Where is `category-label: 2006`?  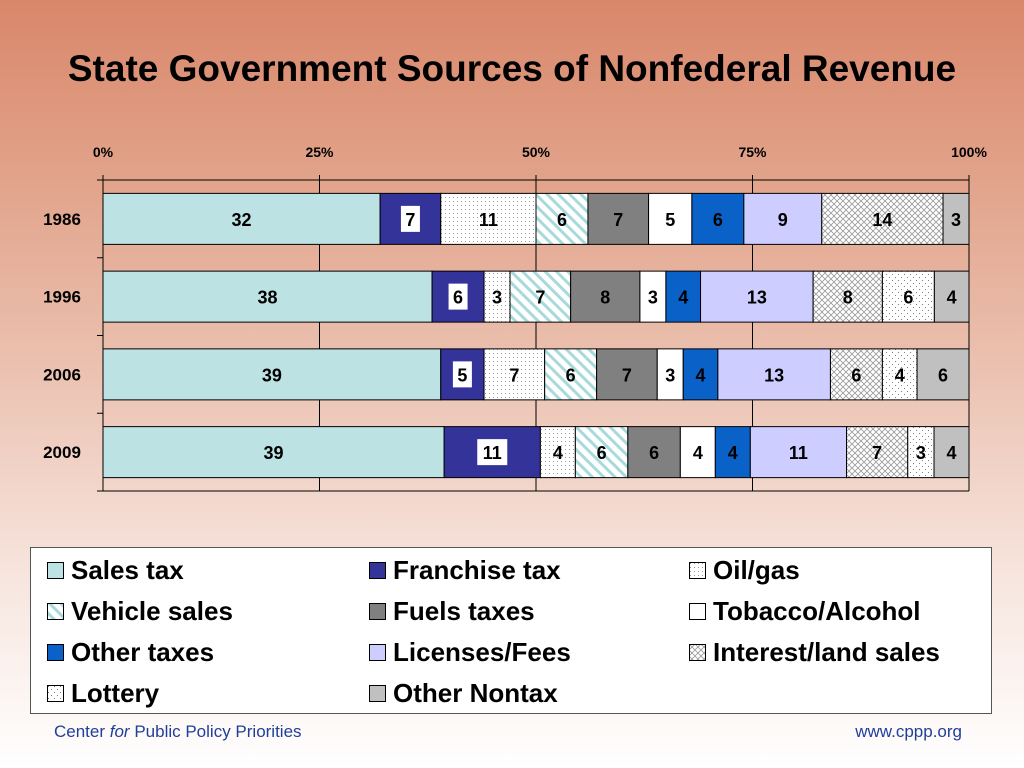
category-label: 2006 is located at coordinates (62, 374).